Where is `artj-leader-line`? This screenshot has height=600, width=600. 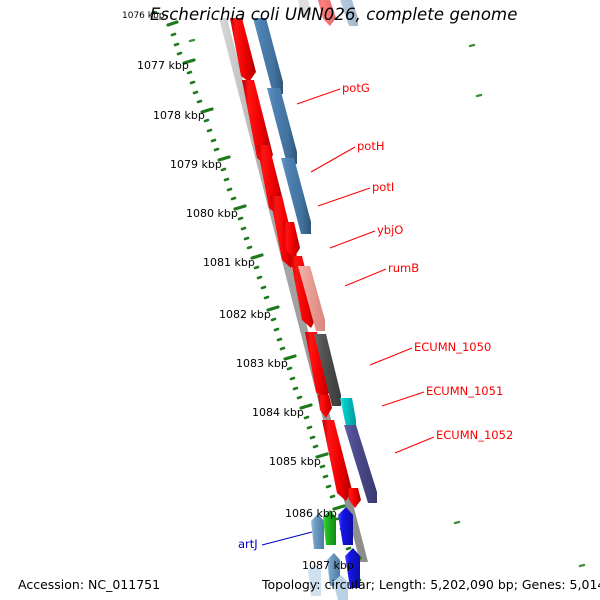
artj-leader-line is located at coordinates (287, 538).